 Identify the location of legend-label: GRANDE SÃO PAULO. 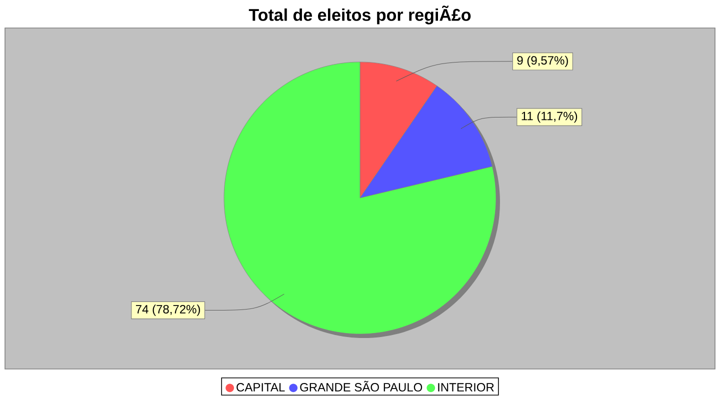
(361, 386).